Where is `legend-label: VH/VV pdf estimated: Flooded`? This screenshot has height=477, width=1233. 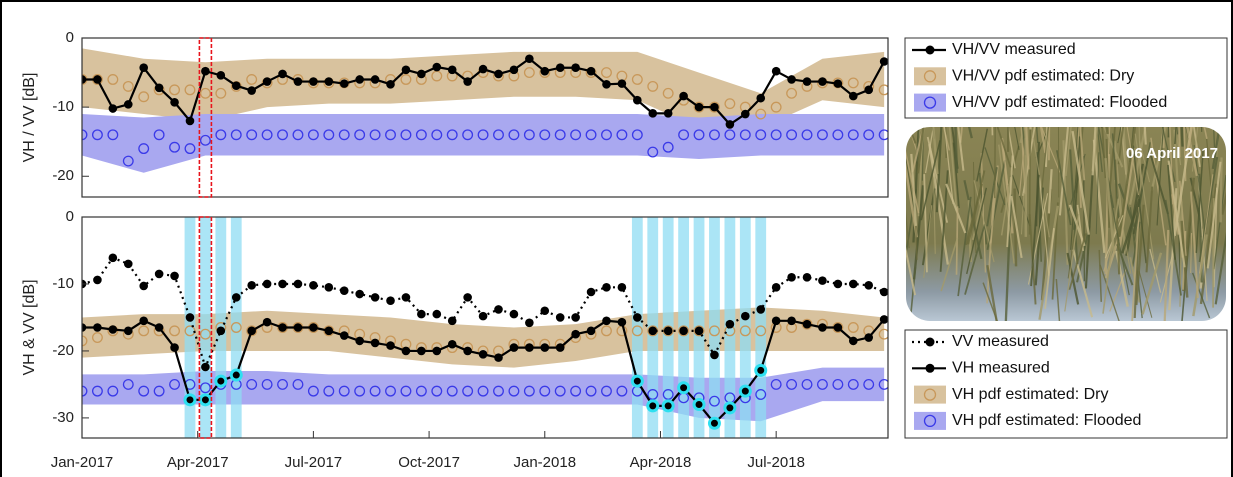
legend-label: VH/VV pdf estimated: Flooded is located at coordinates (1059, 102).